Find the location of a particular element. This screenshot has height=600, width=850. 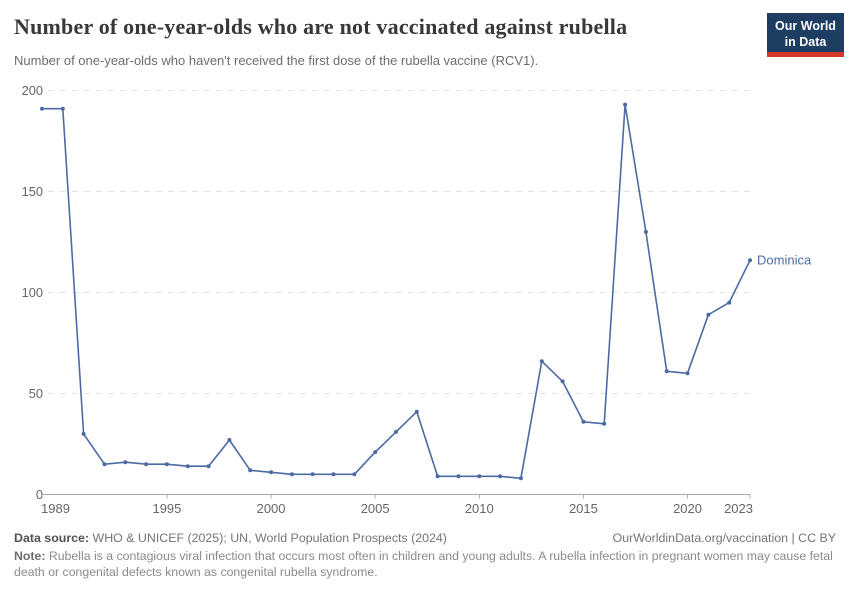

data-source-label: Data source: is located at coordinates (52, 538).